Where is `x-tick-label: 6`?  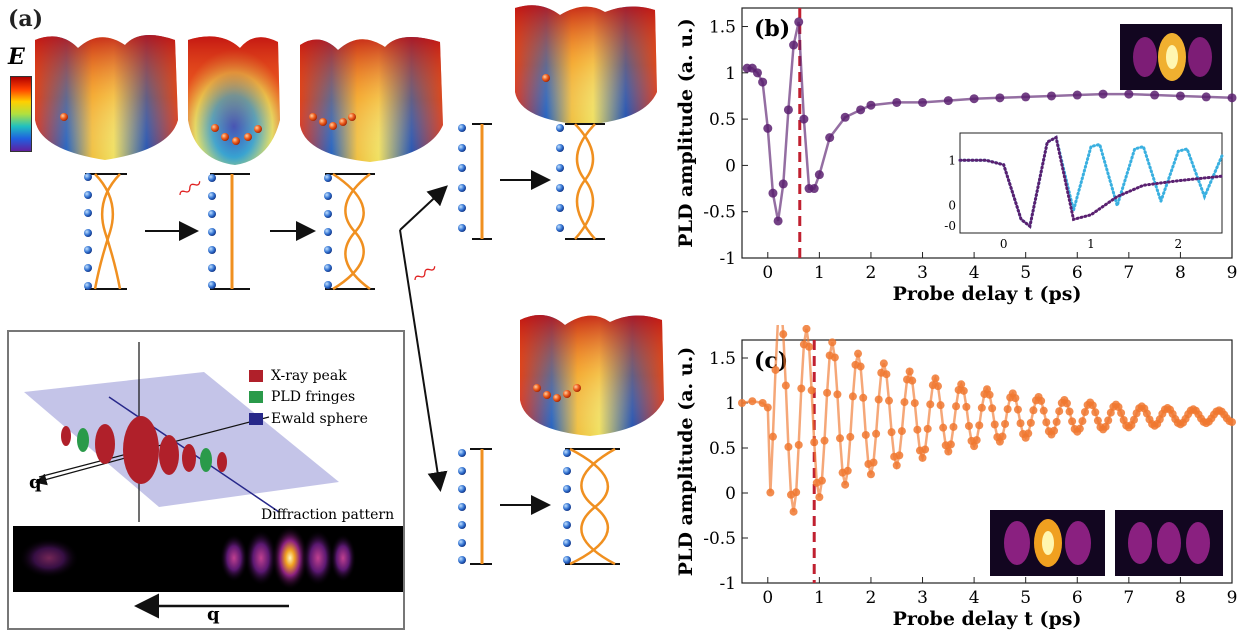
x-tick-label: 6 is located at coordinates (1077, 273).